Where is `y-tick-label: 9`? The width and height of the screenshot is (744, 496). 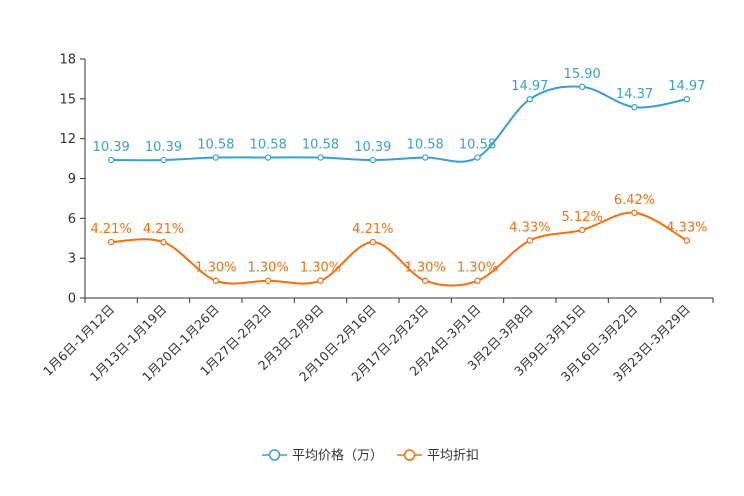 y-tick-label: 9 is located at coordinates (72, 179).